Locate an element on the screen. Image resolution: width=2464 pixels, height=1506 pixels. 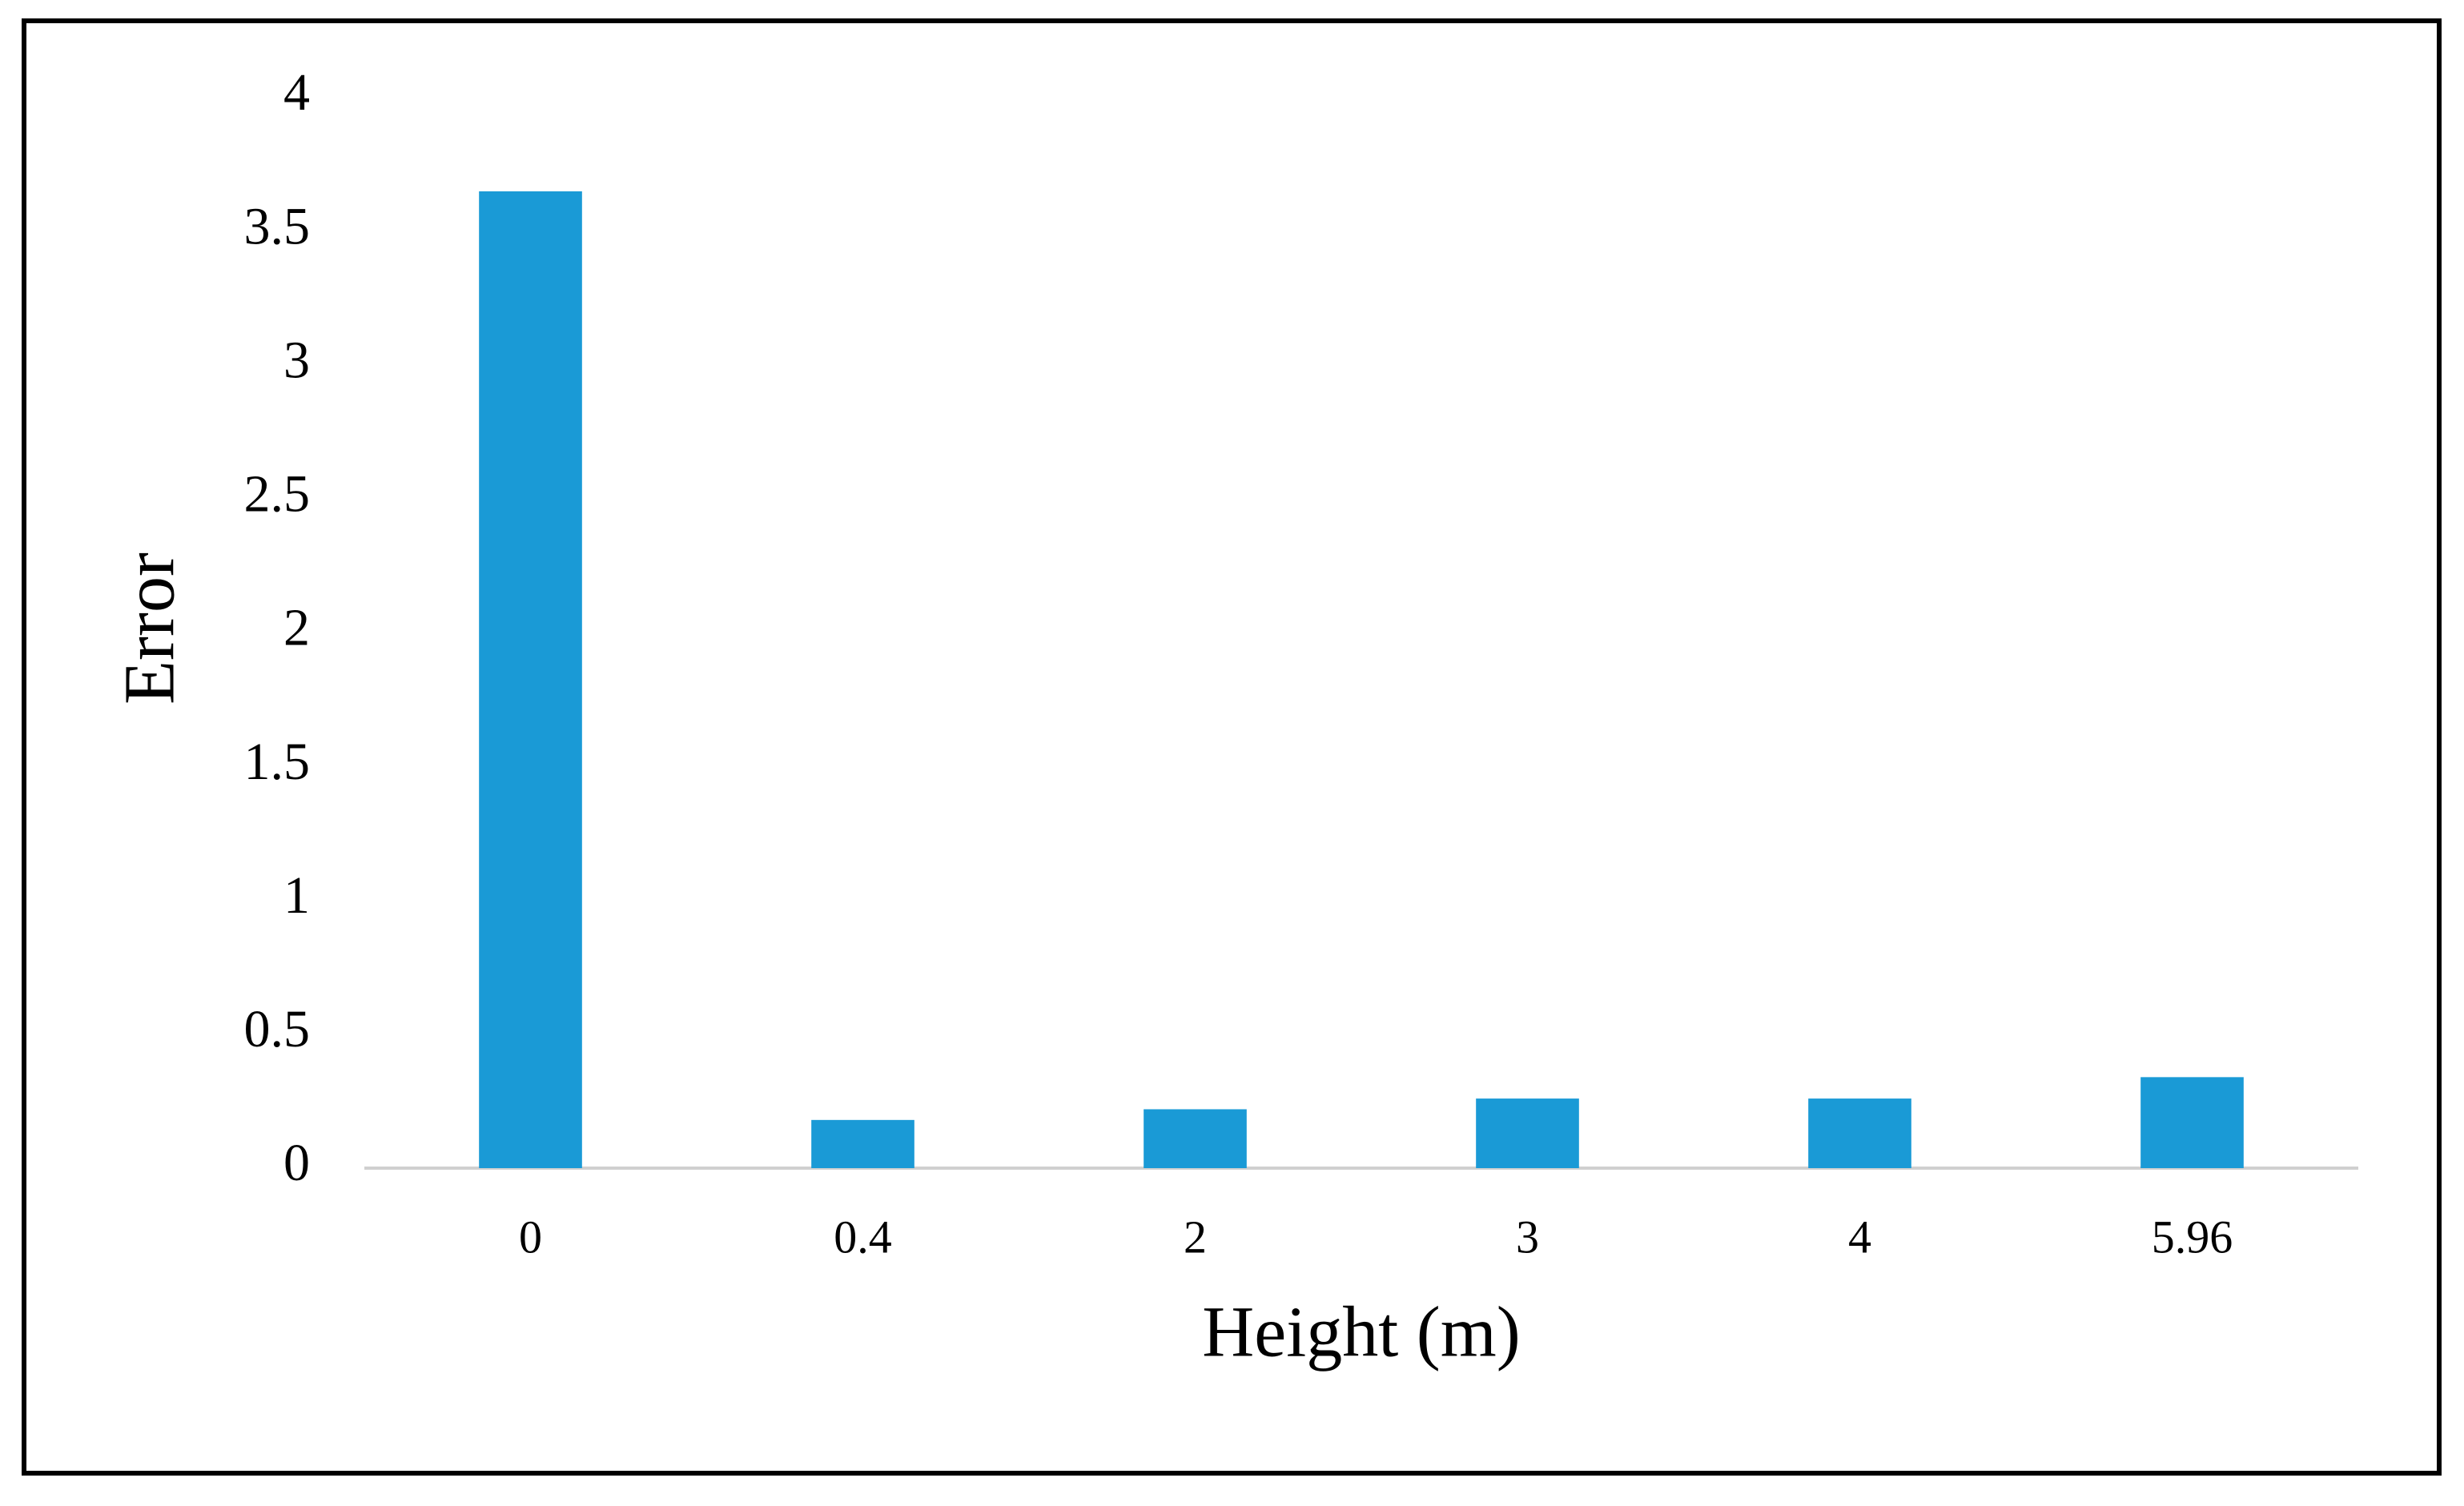
y-tick-label: 1.5 is located at coordinates (277, 762).